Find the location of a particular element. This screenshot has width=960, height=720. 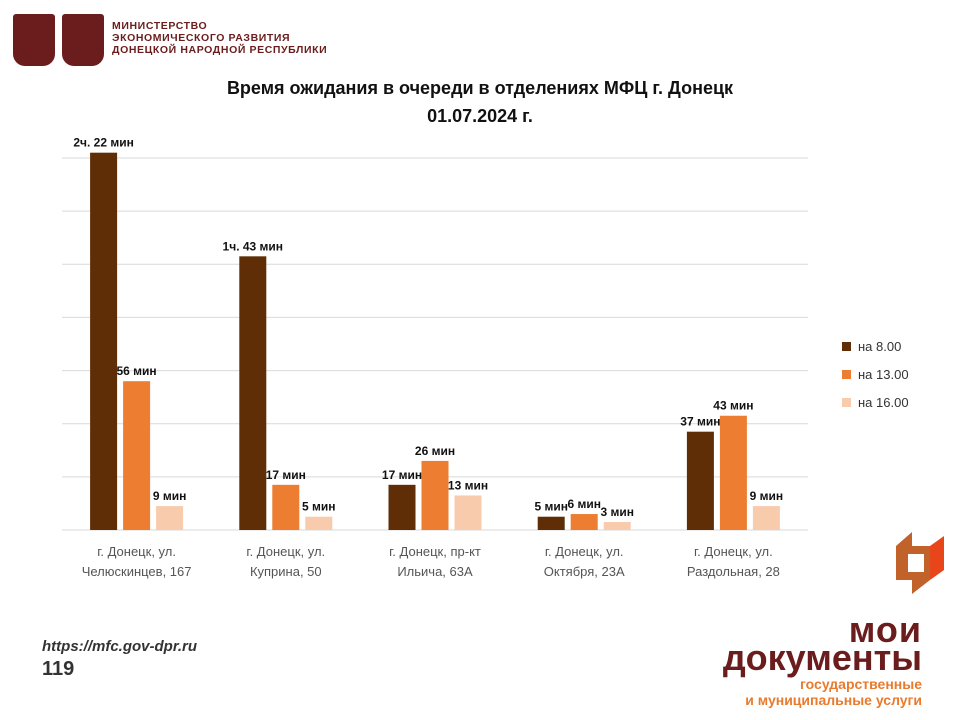

brand-tagline: государственные is located at coordinates (861, 684).